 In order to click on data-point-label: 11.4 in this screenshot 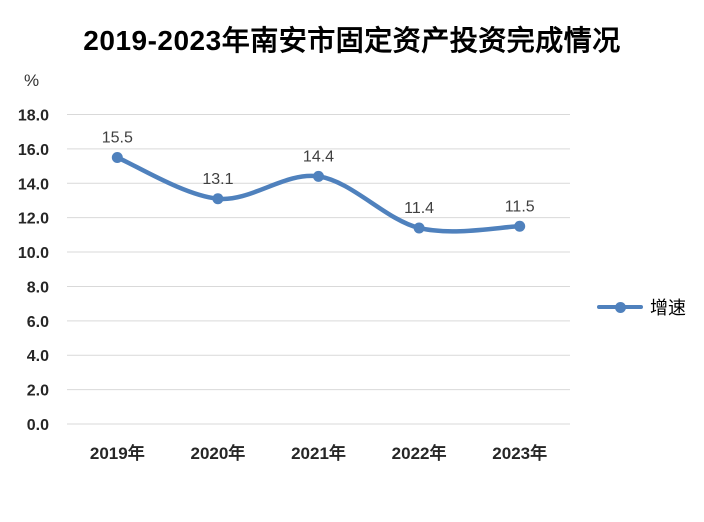, I will do `click(419, 208)`.